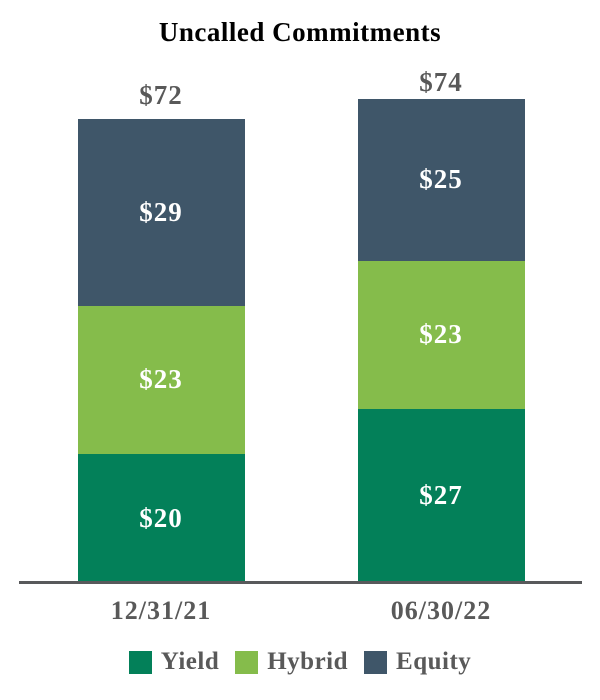  Describe the element at coordinates (300, 582) in the screenshot. I see `x-axis-line` at that location.